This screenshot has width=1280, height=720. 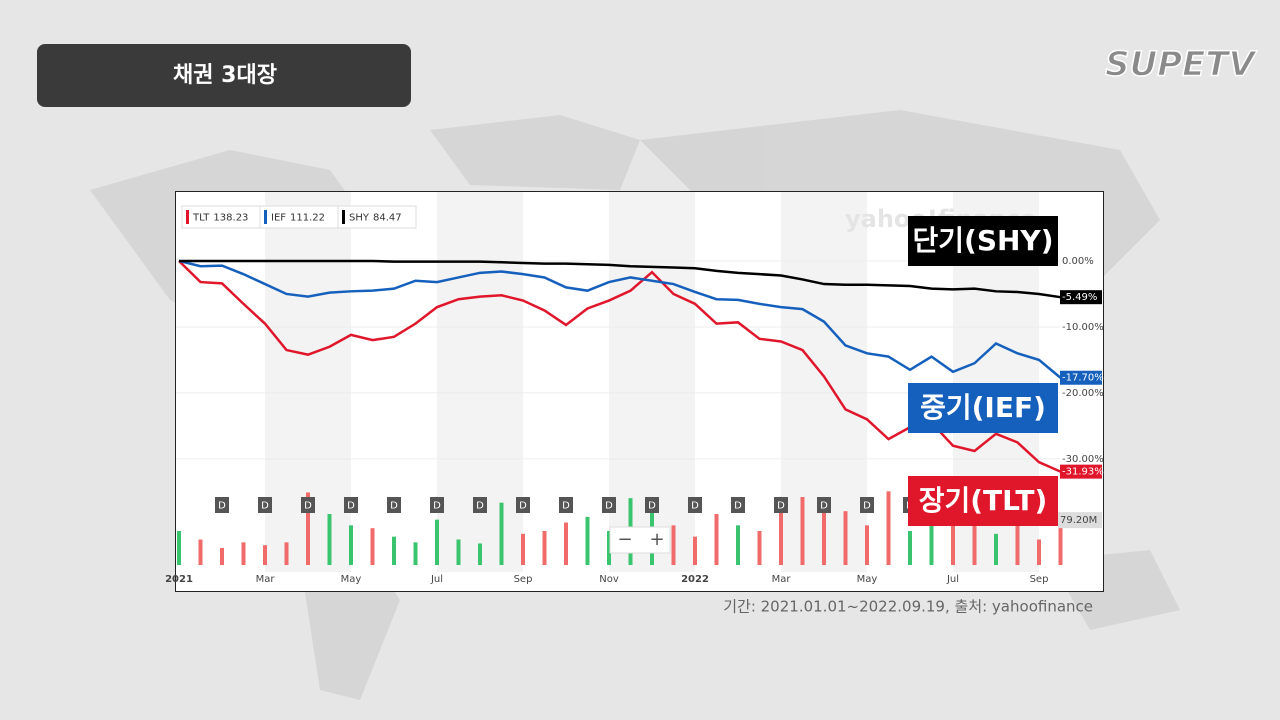 I want to click on slide-title: 채권 3대장, so click(x=225, y=75).